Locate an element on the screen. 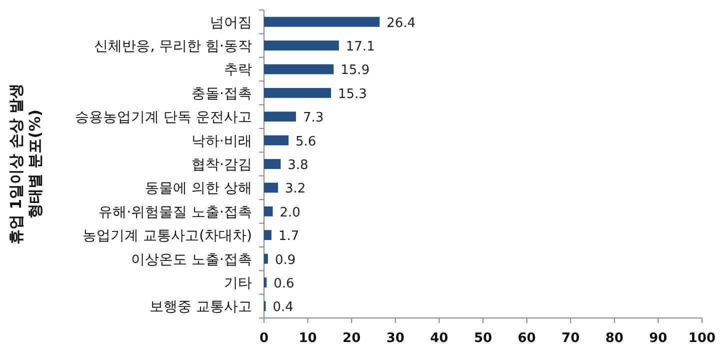 The height and width of the screenshot is (350, 720). y-tick-label: 유해·위험물질 노출·접촉 is located at coordinates (175, 212).